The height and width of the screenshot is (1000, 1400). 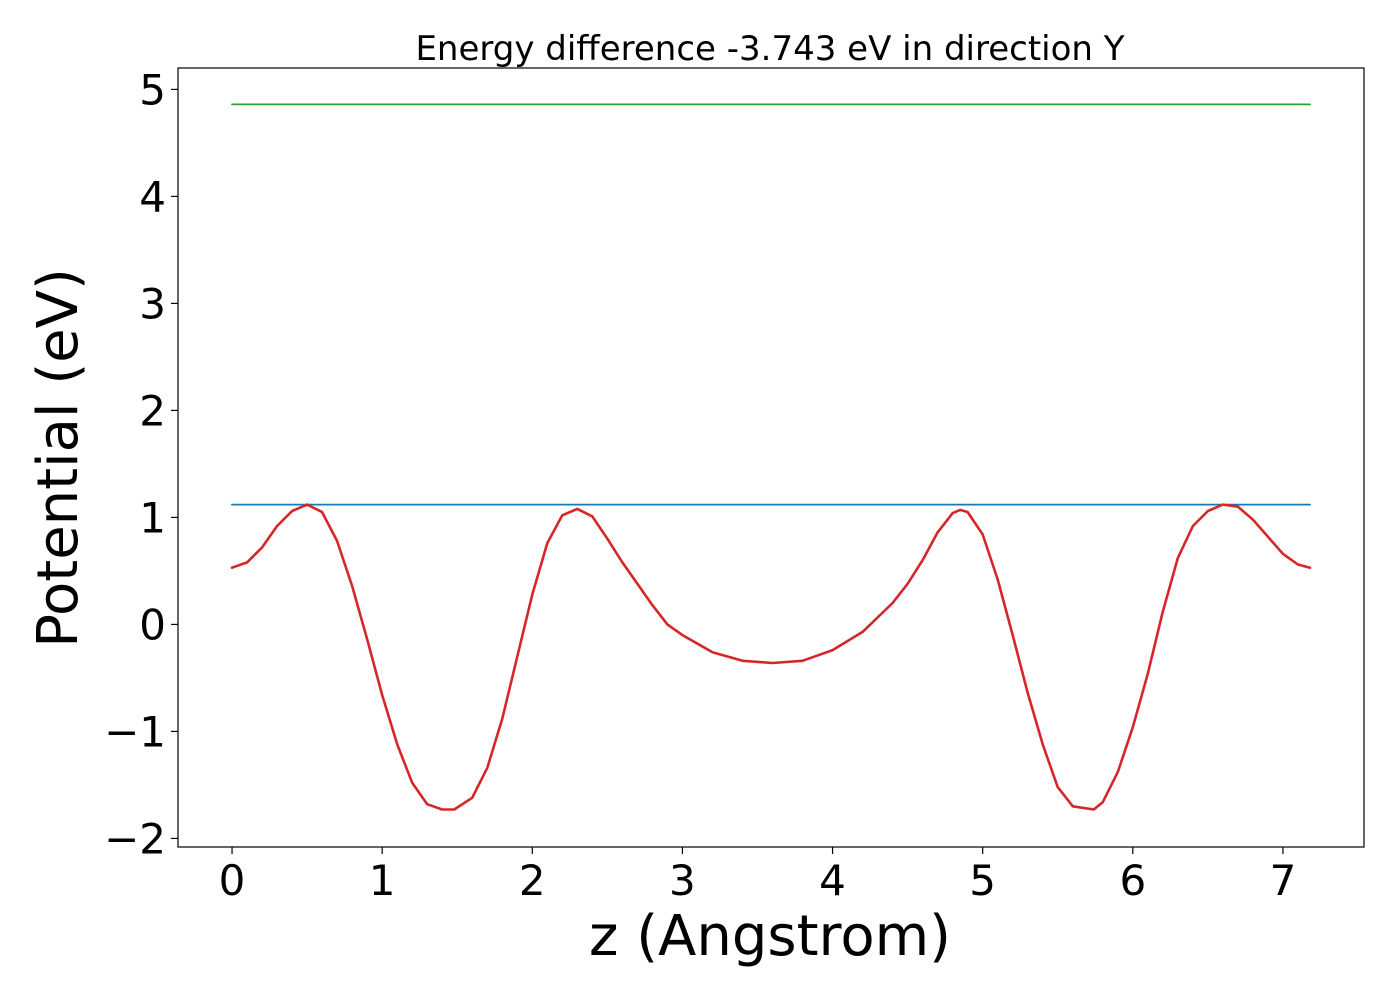 What do you see at coordinates (770, 936) in the screenshot?
I see `x-axis-title: z (Angstrom)` at bounding box center [770, 936].